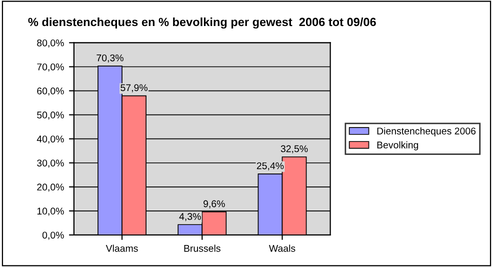 Image resolution: width=493 pixels, height=267 pixels. What do you see at coordinates (397, 145) in the screenshot?
I see `legend-label: Bevolking` at bounding box center [397, 145].